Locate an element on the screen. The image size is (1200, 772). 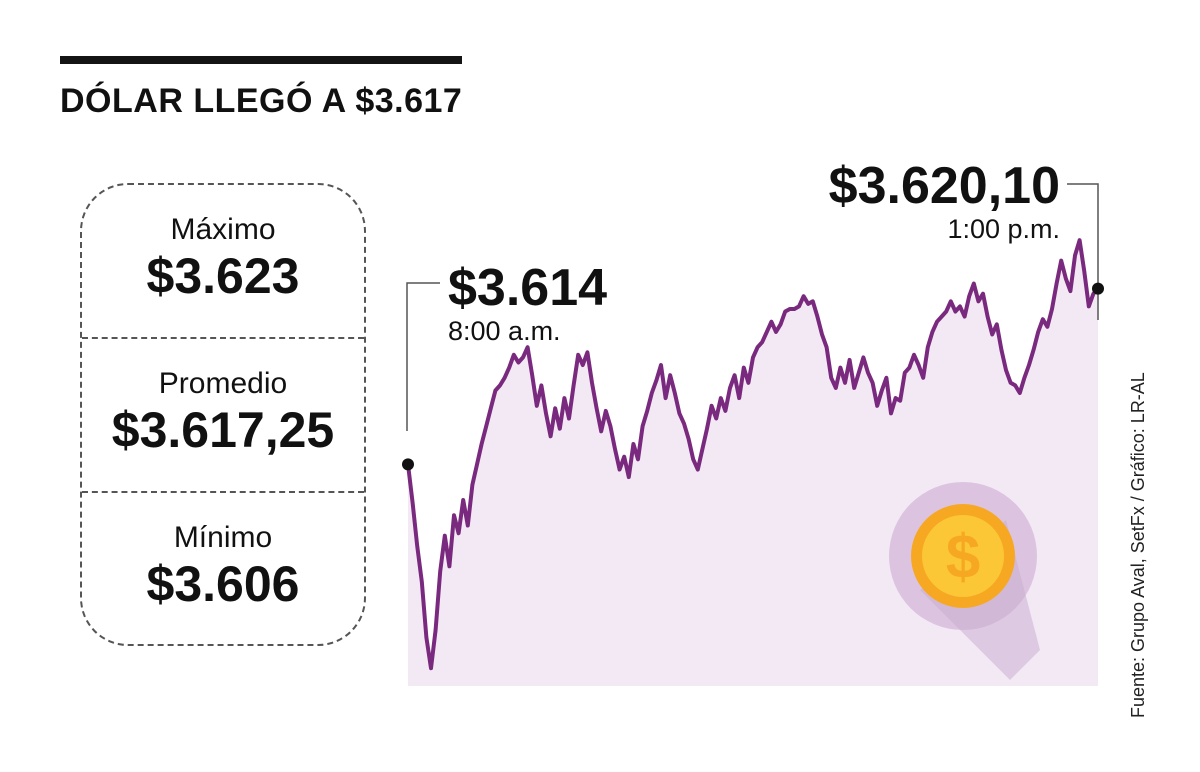
open-marker is located at coordinates (408, 464).